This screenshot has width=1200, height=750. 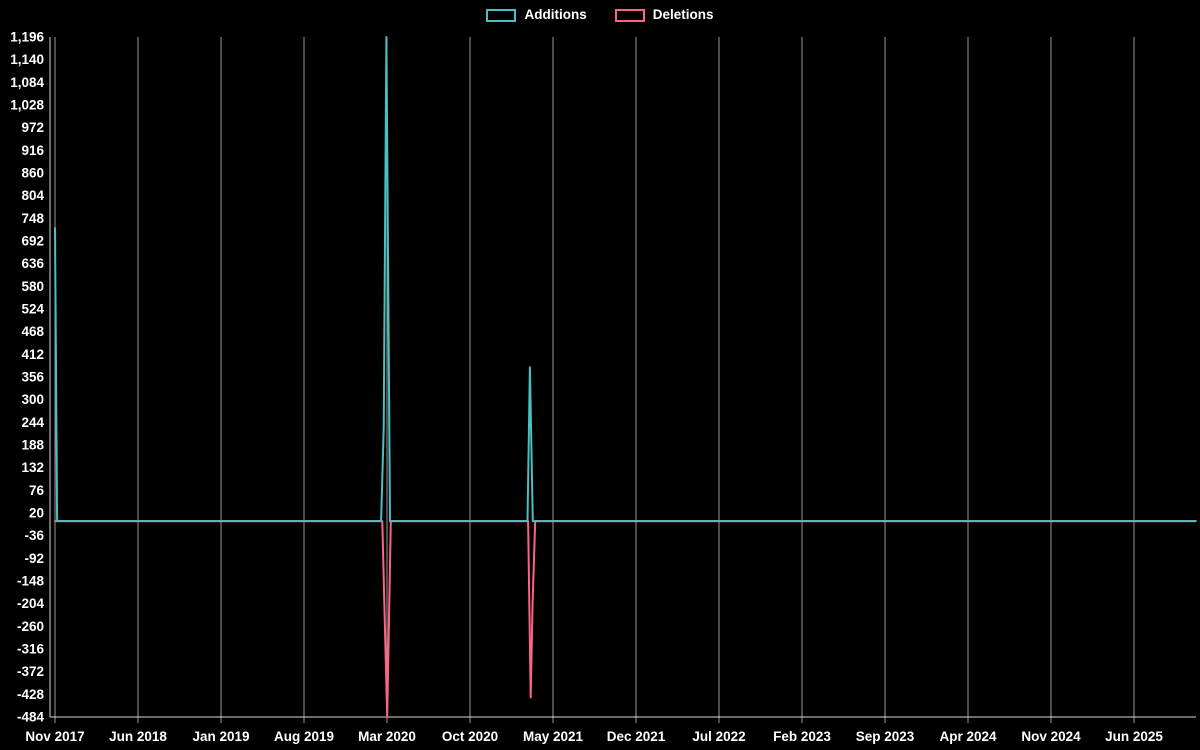 What do you see at coordinates (31, 694) in the screenshot?
I see `y-tick-label: -428` at bounding box center [31, 694].